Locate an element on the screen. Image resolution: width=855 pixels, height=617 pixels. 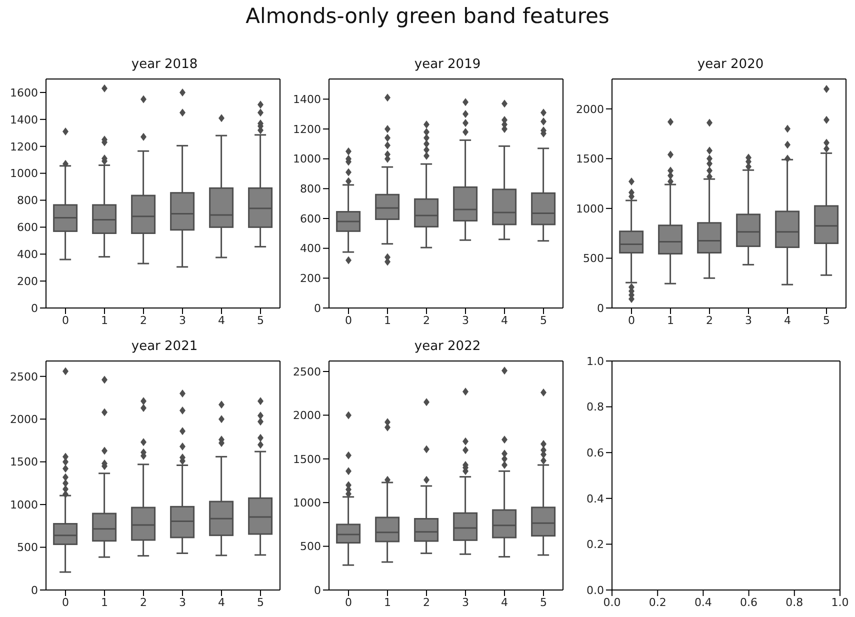
x-tick-label: 0.2 is located at coordinates (657, 602).